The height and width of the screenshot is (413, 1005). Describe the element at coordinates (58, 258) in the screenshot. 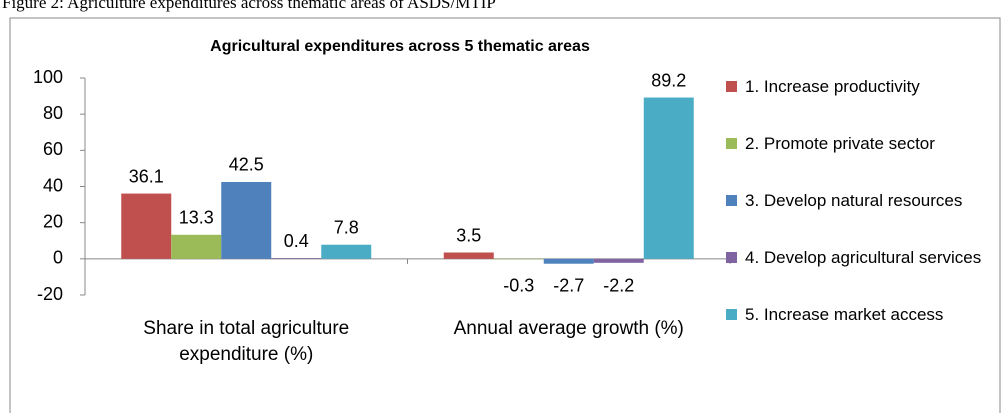

I see `y-tick-label: 0` at that location.